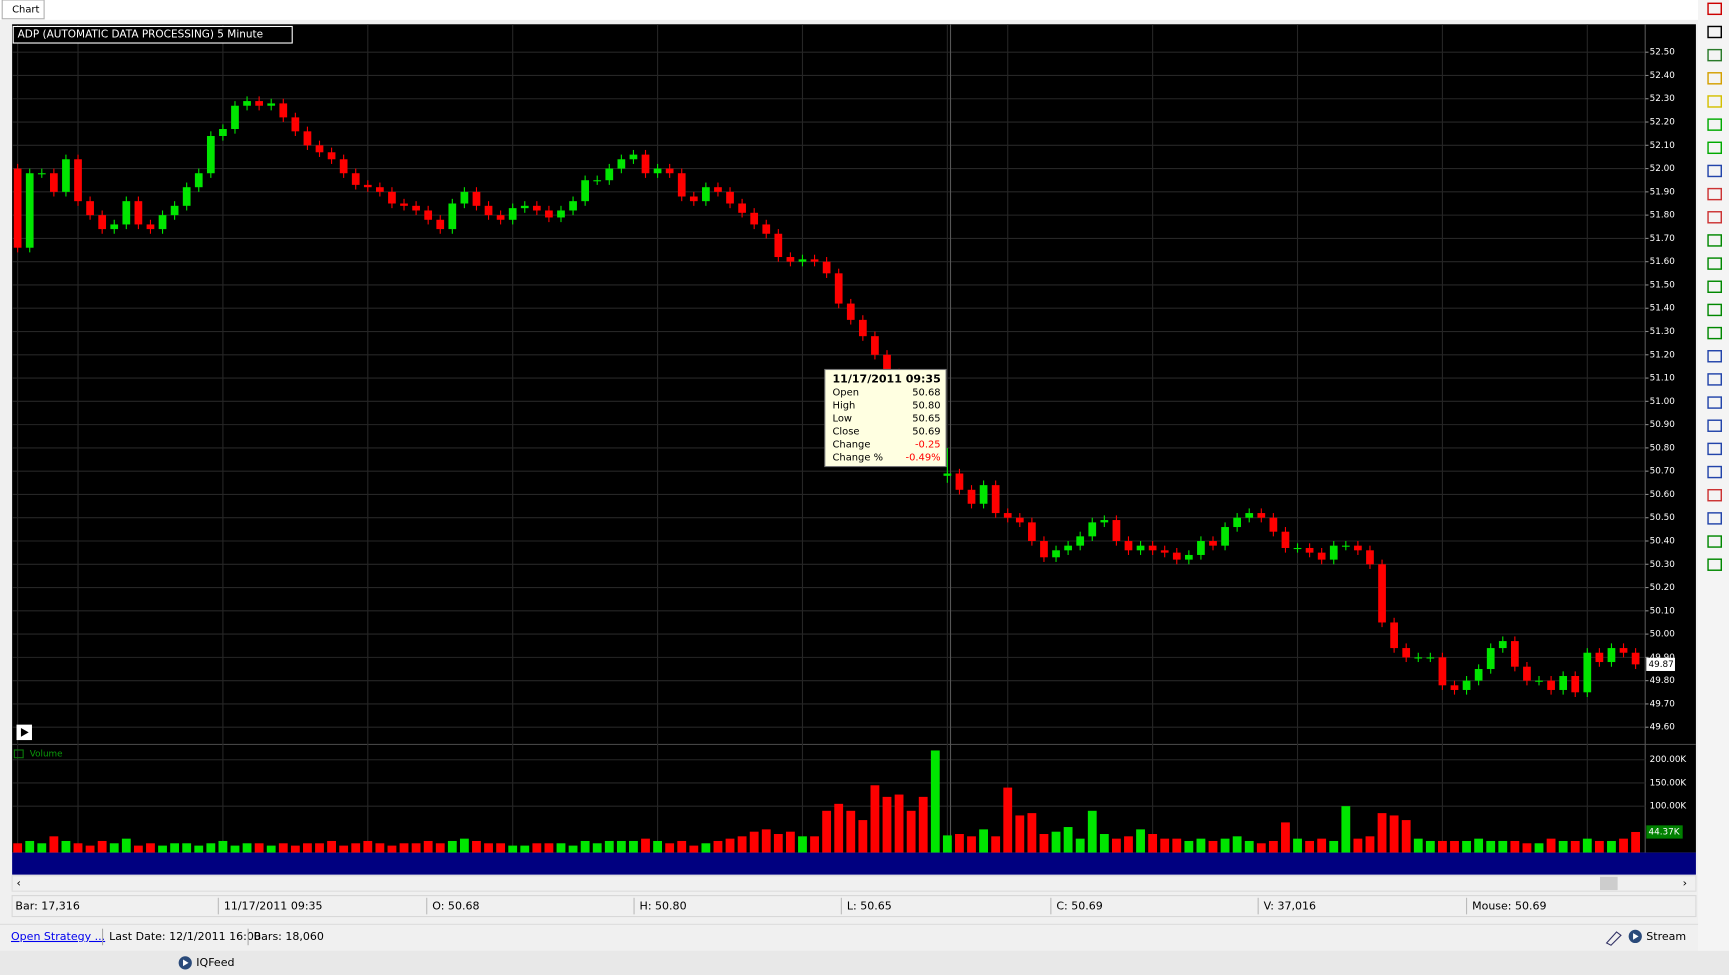  Describe the element at coordinates (25, 9) in the screenshot. I see `tab-label: Chart` at that location.